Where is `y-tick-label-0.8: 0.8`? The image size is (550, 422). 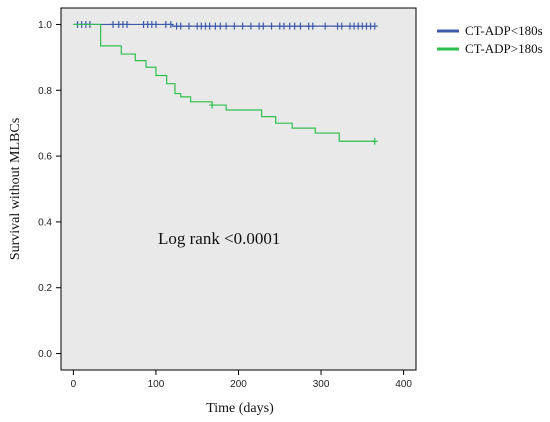
y-tick-label-0.8: 0.8 is located at coordinates (45, 91).